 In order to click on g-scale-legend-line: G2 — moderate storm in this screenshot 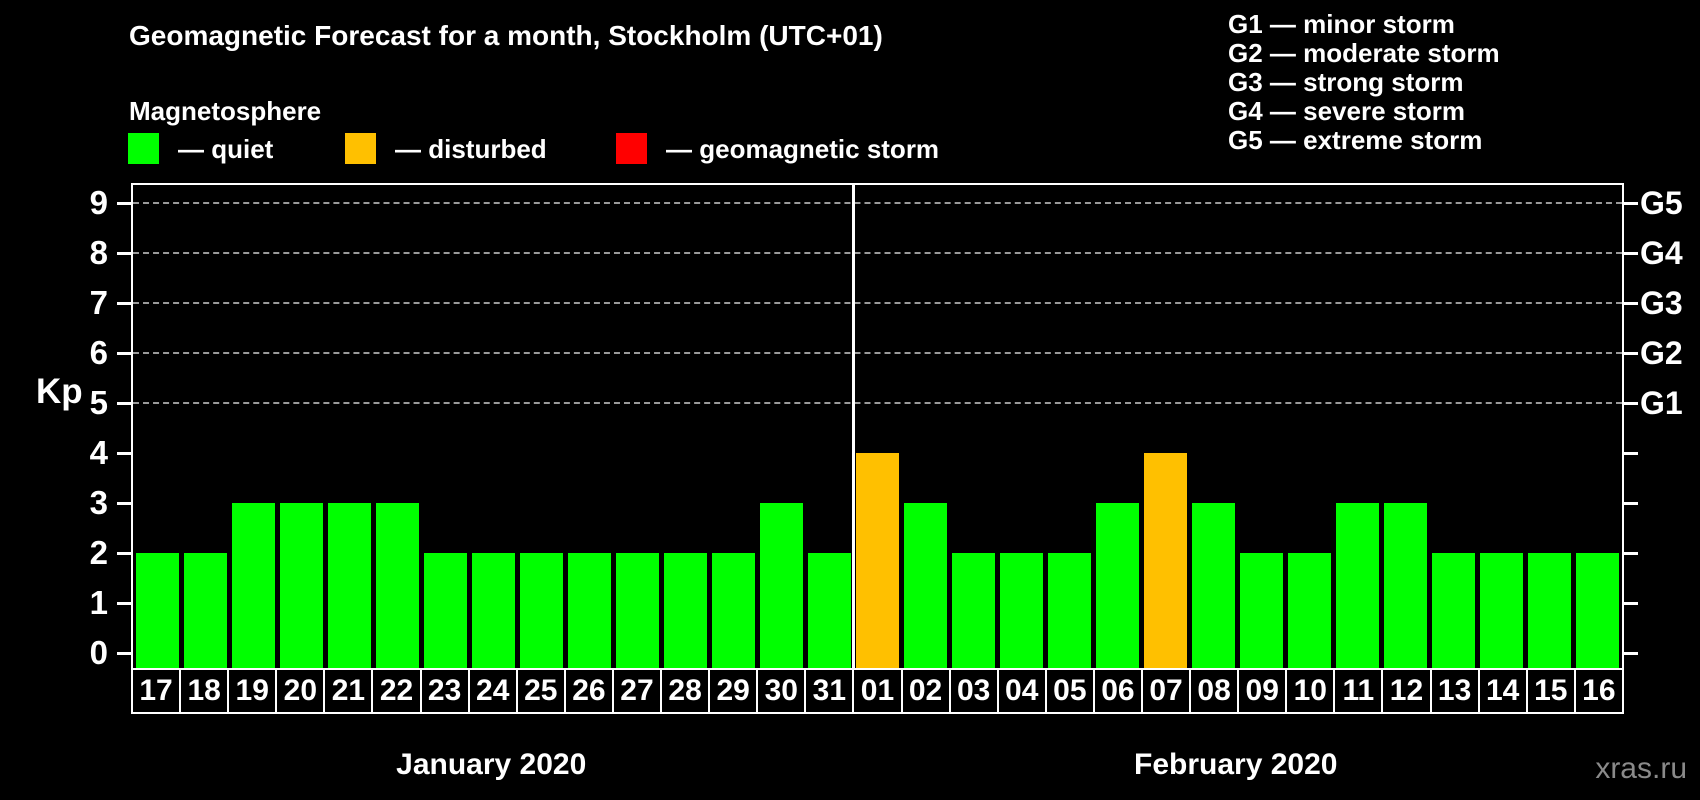, I will do `click(1364, 53)`.